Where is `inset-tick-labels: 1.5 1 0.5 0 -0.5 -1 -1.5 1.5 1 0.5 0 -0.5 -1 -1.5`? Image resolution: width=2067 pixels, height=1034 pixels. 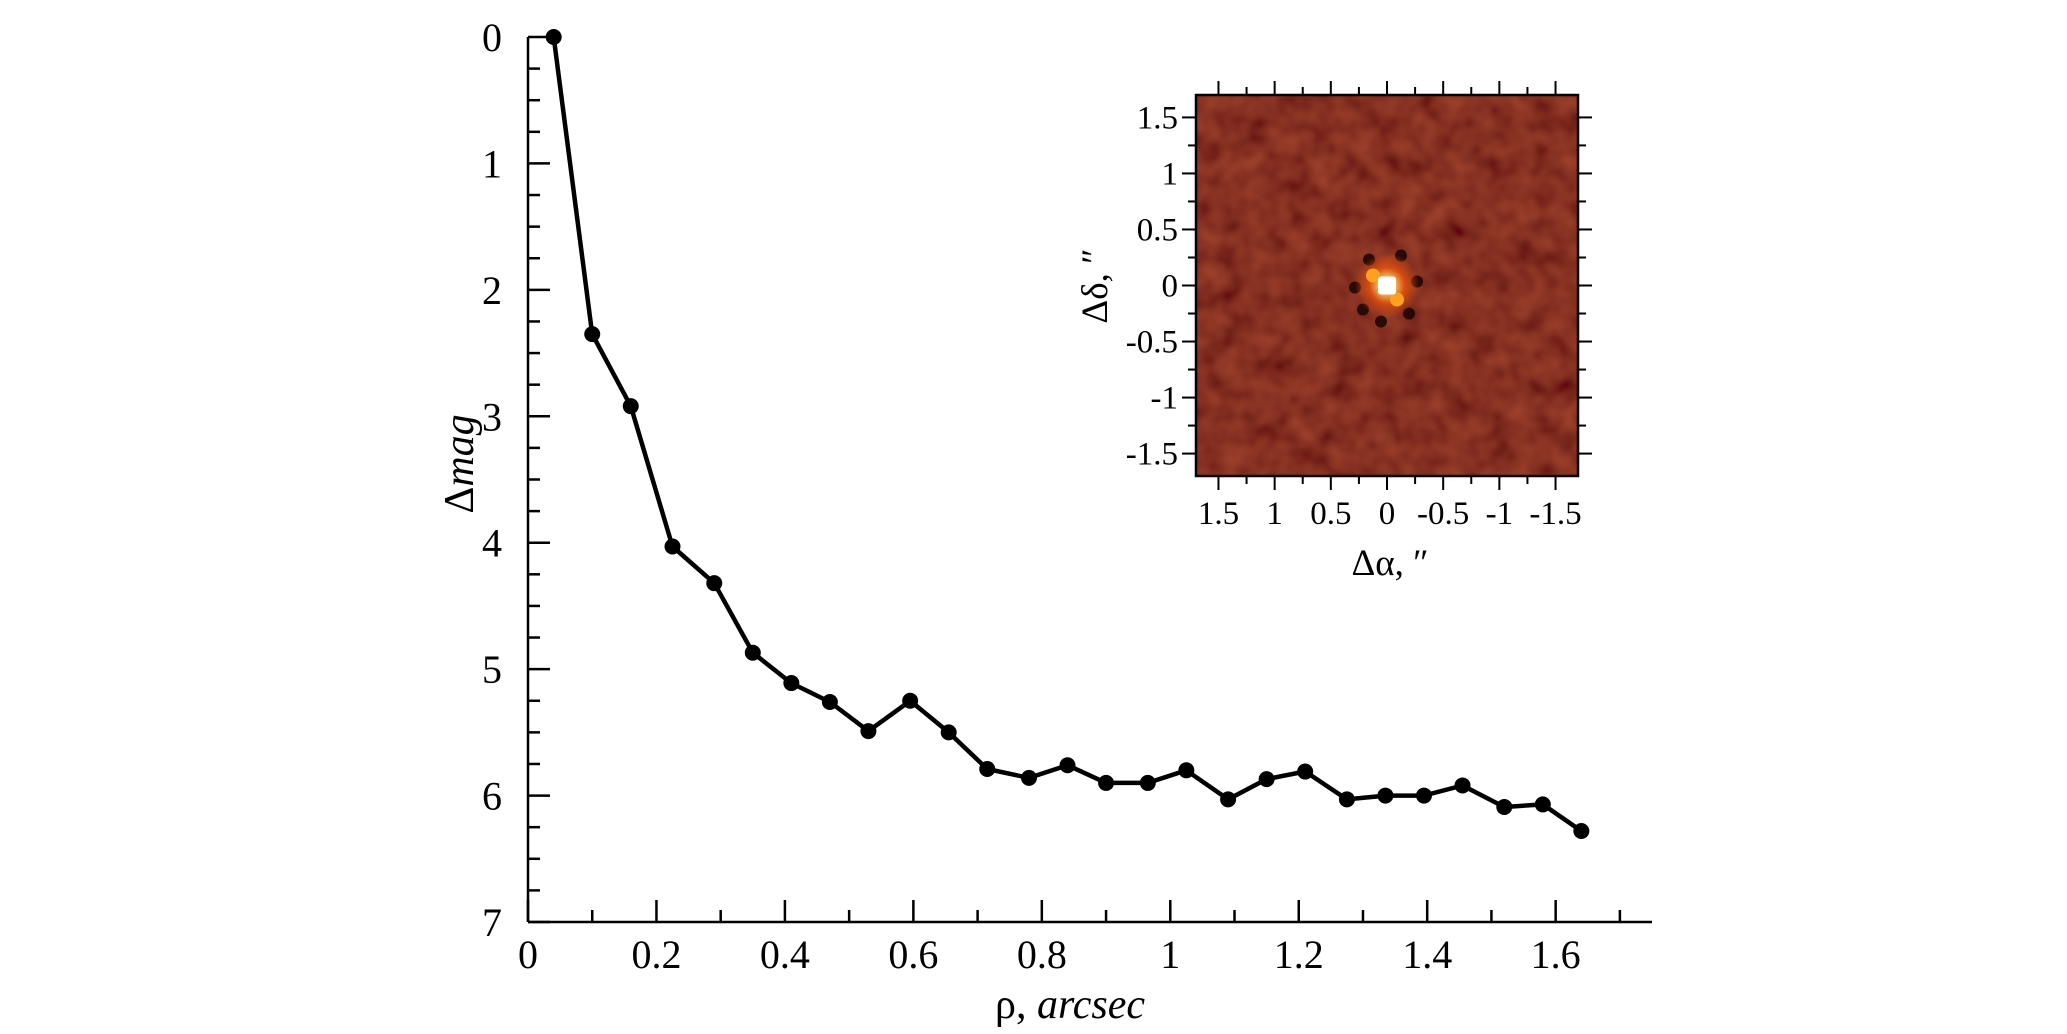 inset-tick-labels: 1.5 1 0.5 0 -0.5 -1 -1.5 1.5 1 0.5 0 -0.5 -1 -1.5 is located at coordinates (1354, 316).